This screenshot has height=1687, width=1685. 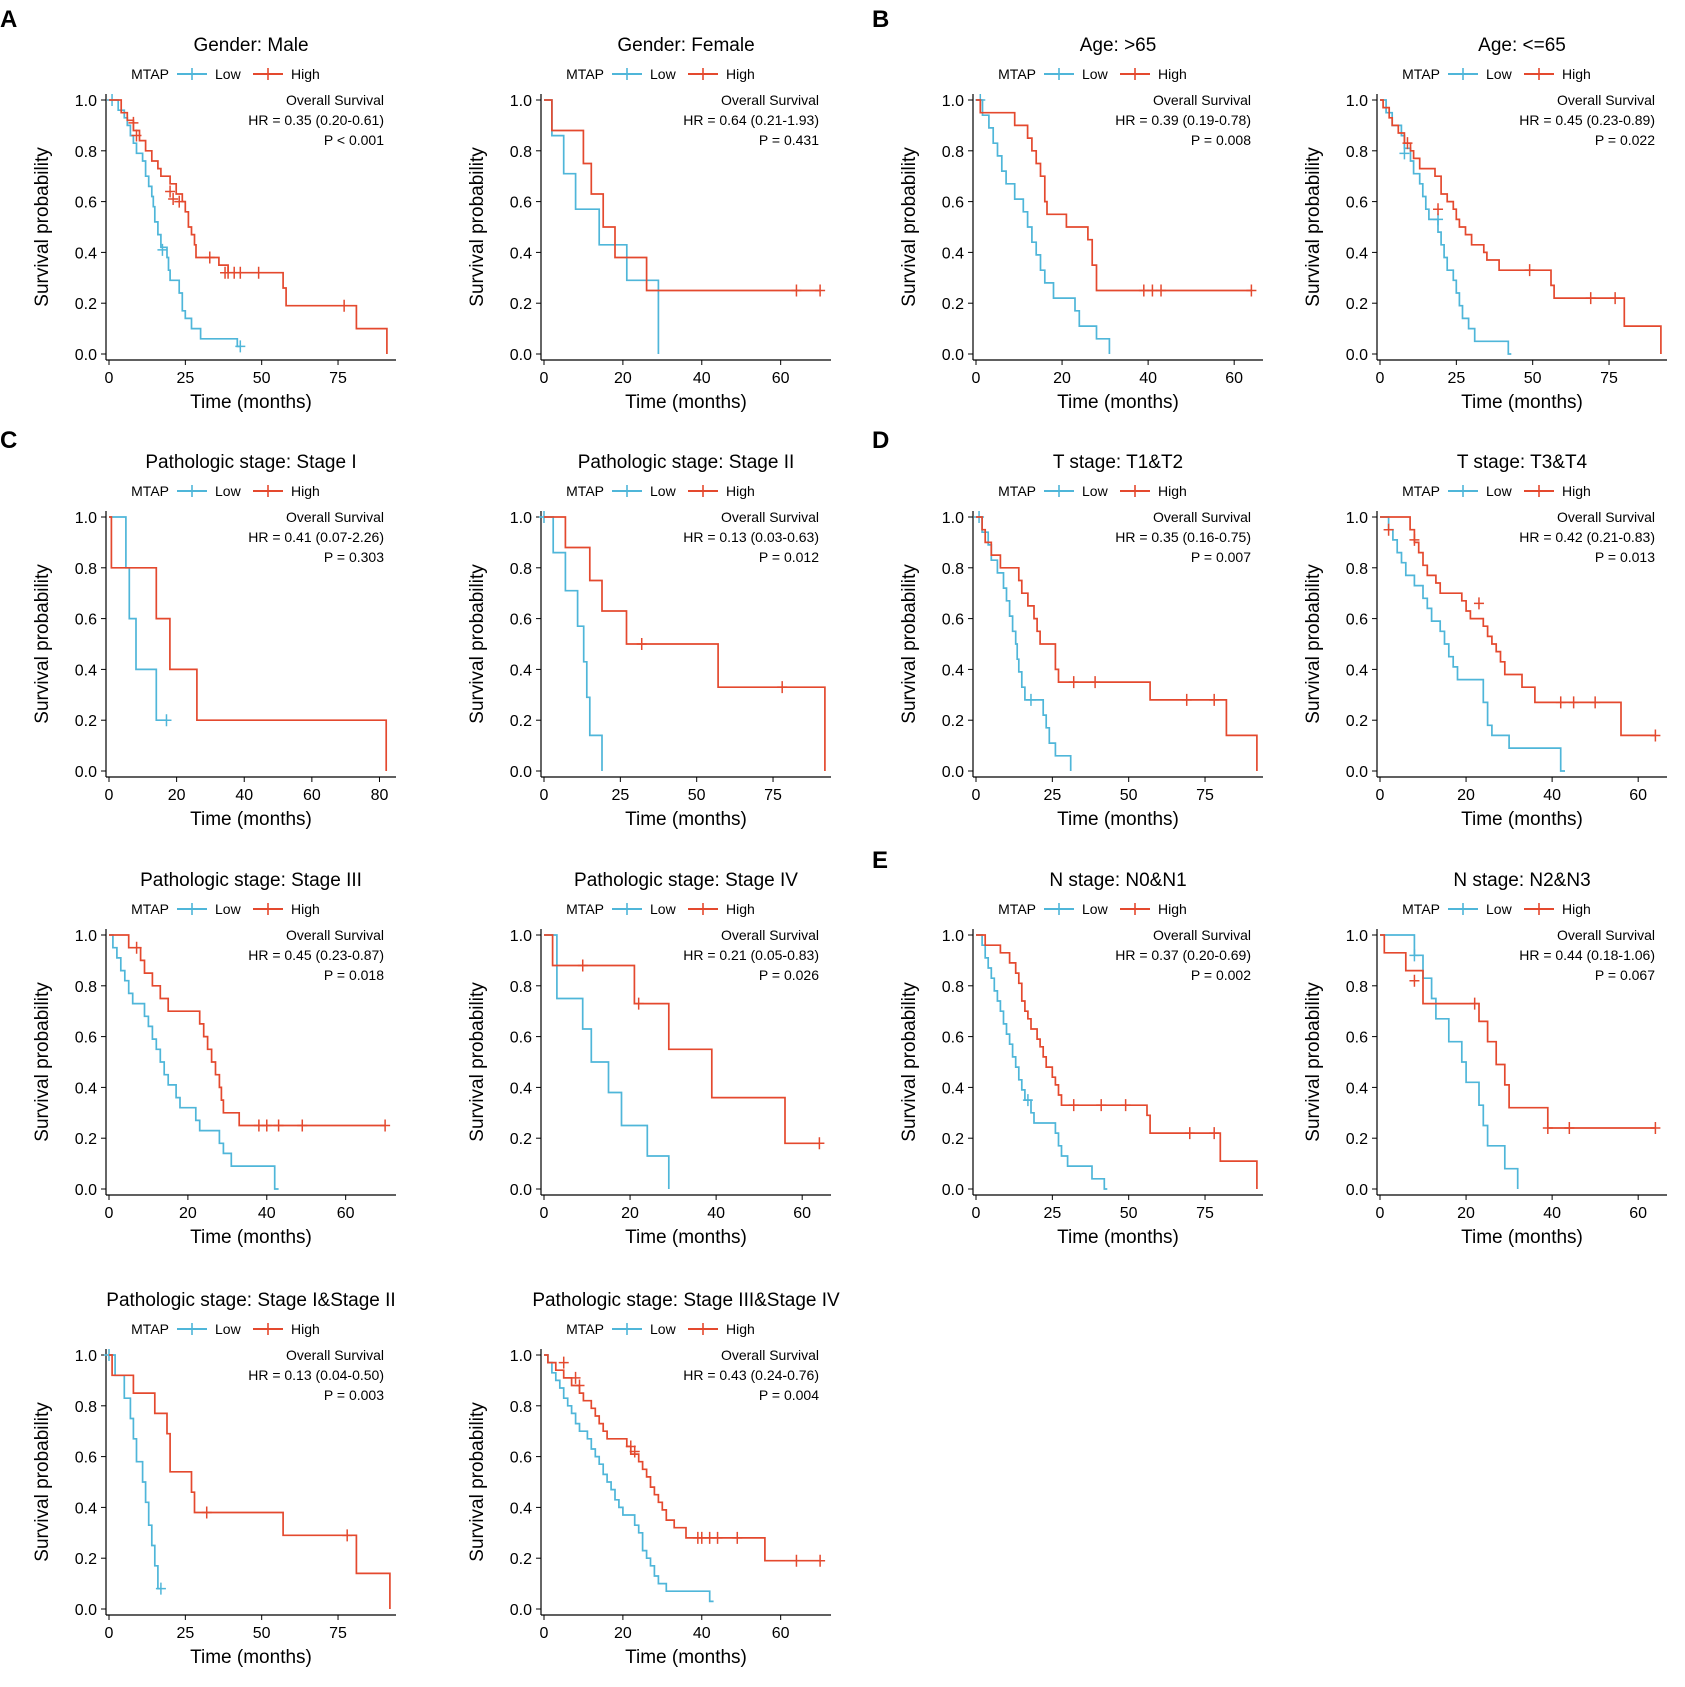 What do you see at coordinates (250, 45) in the screenshot?
I see `chart-title: Gender: Male` at bounding box center [250, 45].